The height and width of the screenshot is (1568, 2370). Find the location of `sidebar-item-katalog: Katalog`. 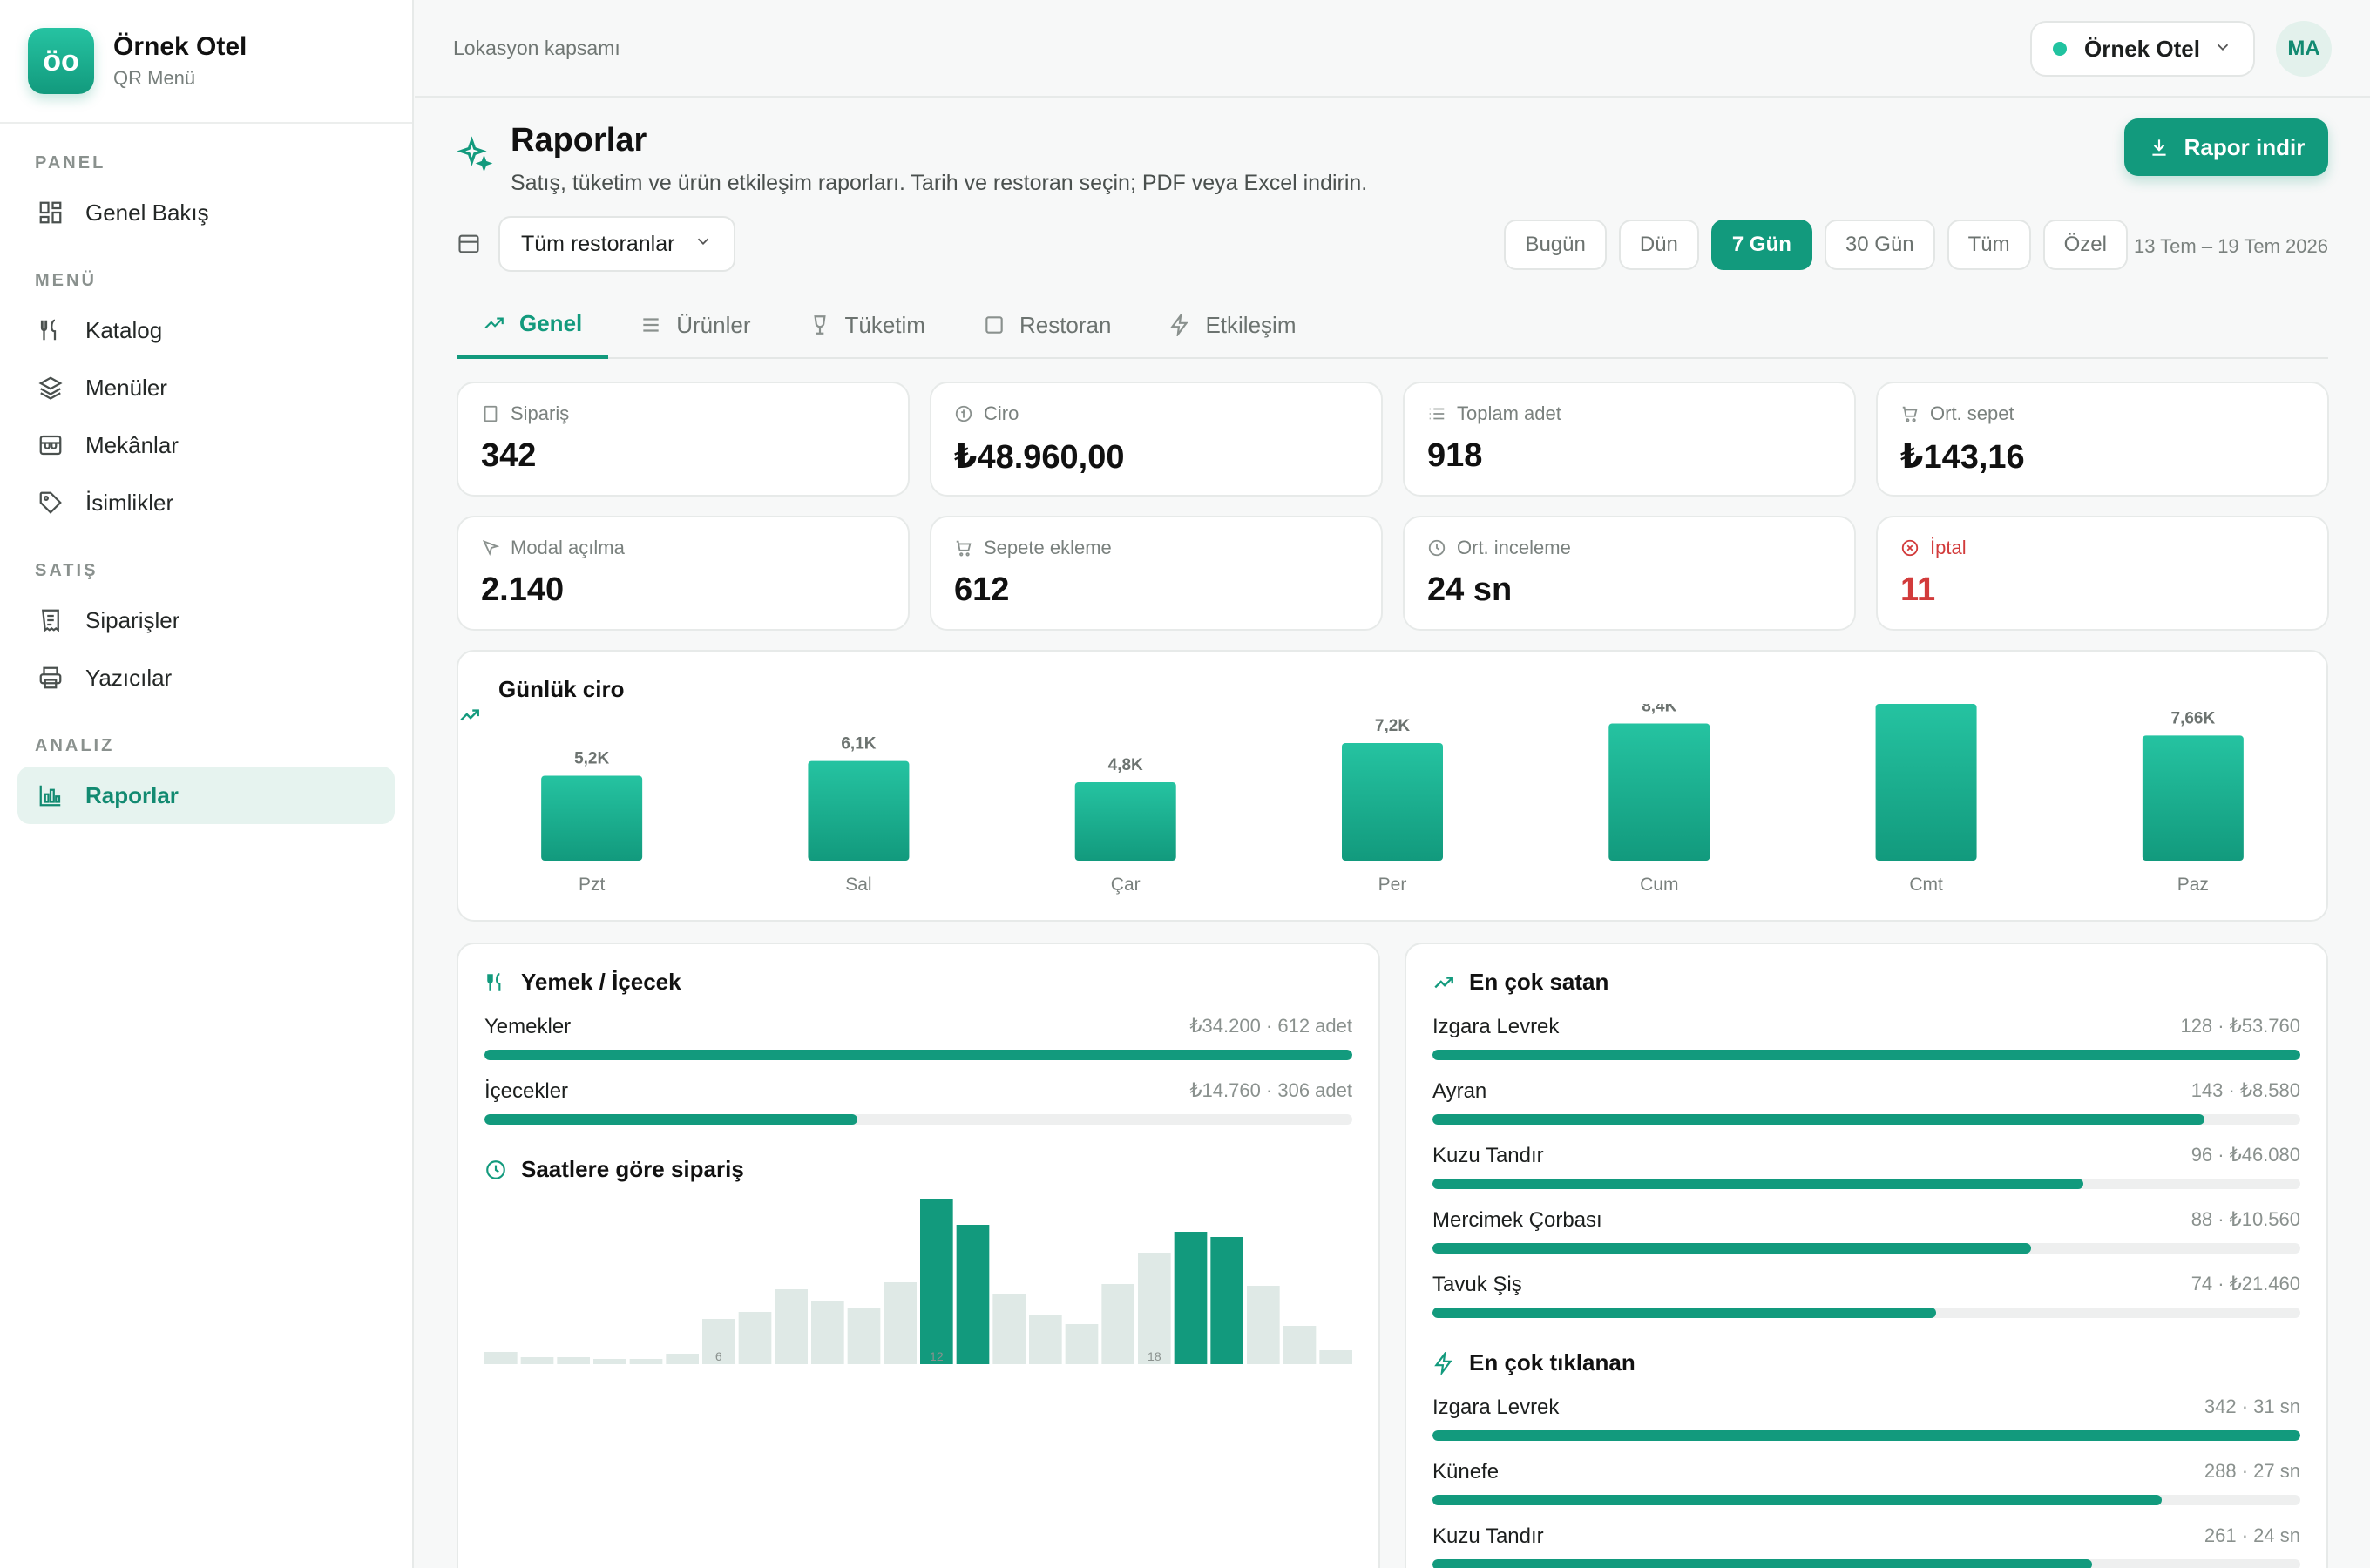

sidebar-item-katalog: Katalog is located at coordinates (206, 330).